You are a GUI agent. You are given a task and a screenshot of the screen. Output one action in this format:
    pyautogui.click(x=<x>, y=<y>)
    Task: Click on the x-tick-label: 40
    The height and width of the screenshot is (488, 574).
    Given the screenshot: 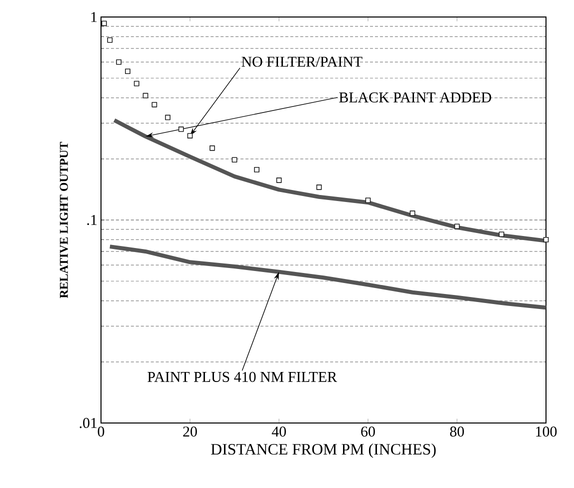 What is the action you would take?
    pyautogui.click(x=279, y=431)
    